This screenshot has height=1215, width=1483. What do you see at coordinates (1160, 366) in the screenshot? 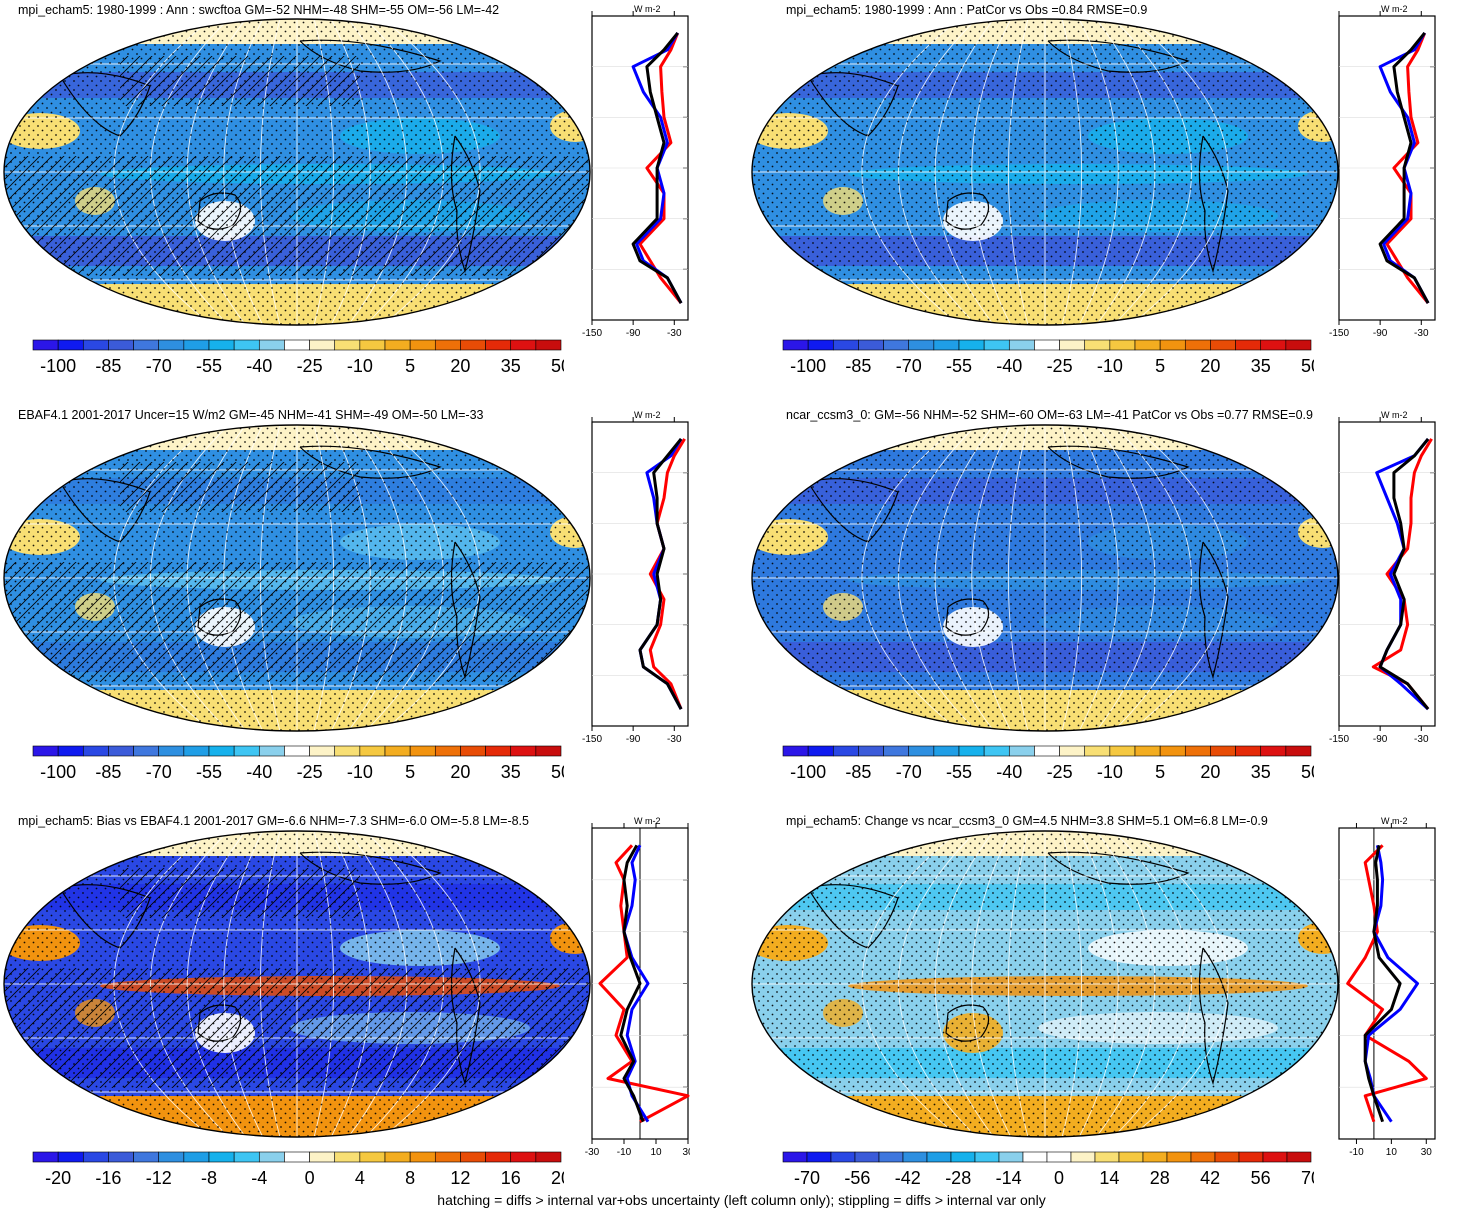
I see `colorbar-label: 5` at bounding box center [1160, 366].